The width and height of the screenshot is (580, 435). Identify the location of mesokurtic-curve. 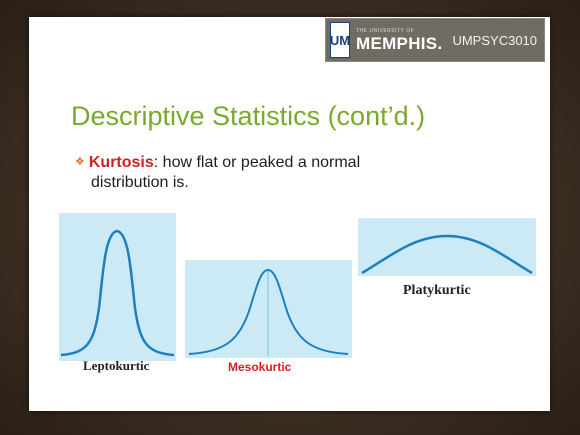
(268, 312).